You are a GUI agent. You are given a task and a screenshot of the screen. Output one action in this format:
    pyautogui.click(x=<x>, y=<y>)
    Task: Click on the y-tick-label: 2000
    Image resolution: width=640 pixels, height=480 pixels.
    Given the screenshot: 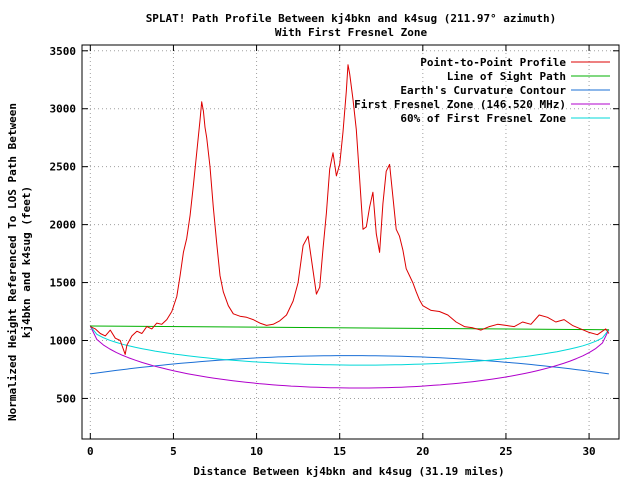 What is the action you would take?
    pyautogui.click(x=63, y=225)
    